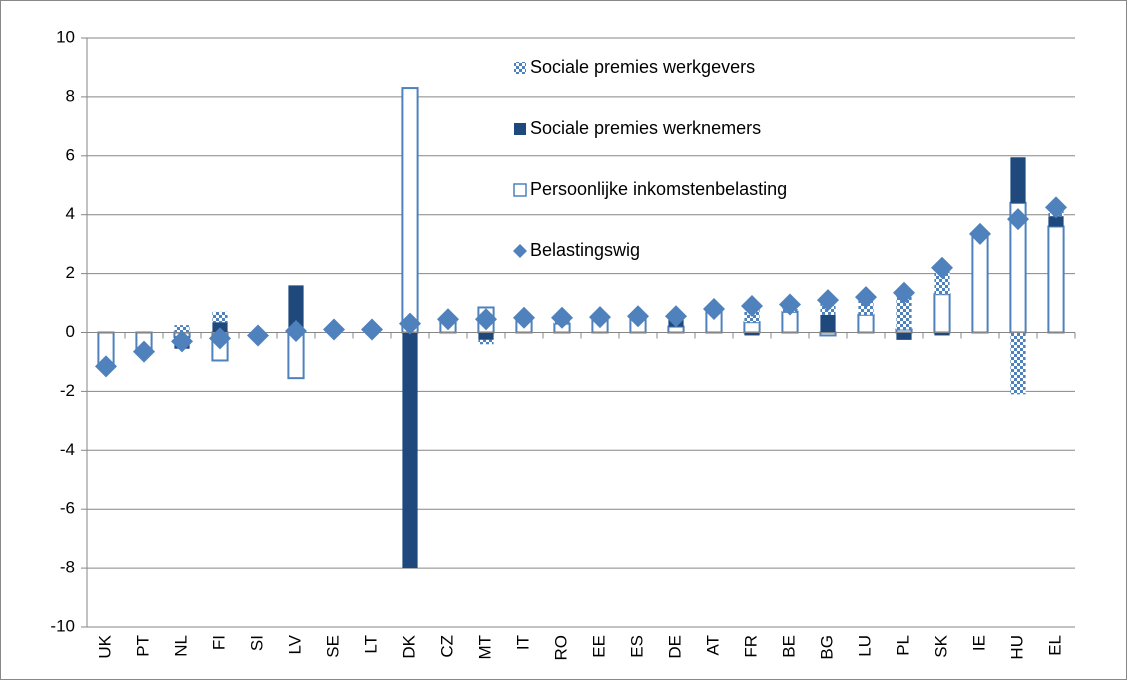  I want to click on x-tick-label: BE, so click(788, 646).